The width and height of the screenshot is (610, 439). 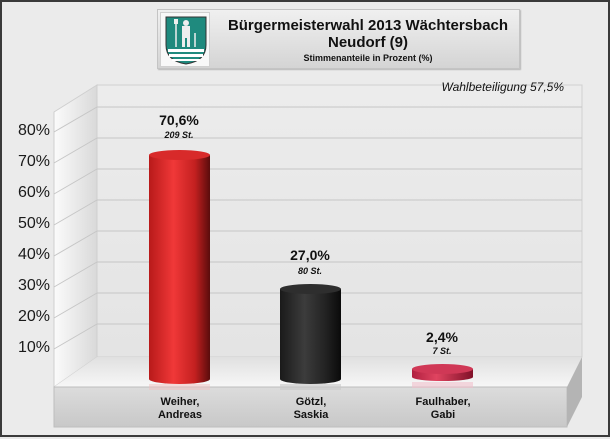 What do you see at coordinates (368, 25) in the screenshot?
I see `chart-title: Bürgermeisterwahl 2013 Wächtersbach` at bounding box center [368, 25].